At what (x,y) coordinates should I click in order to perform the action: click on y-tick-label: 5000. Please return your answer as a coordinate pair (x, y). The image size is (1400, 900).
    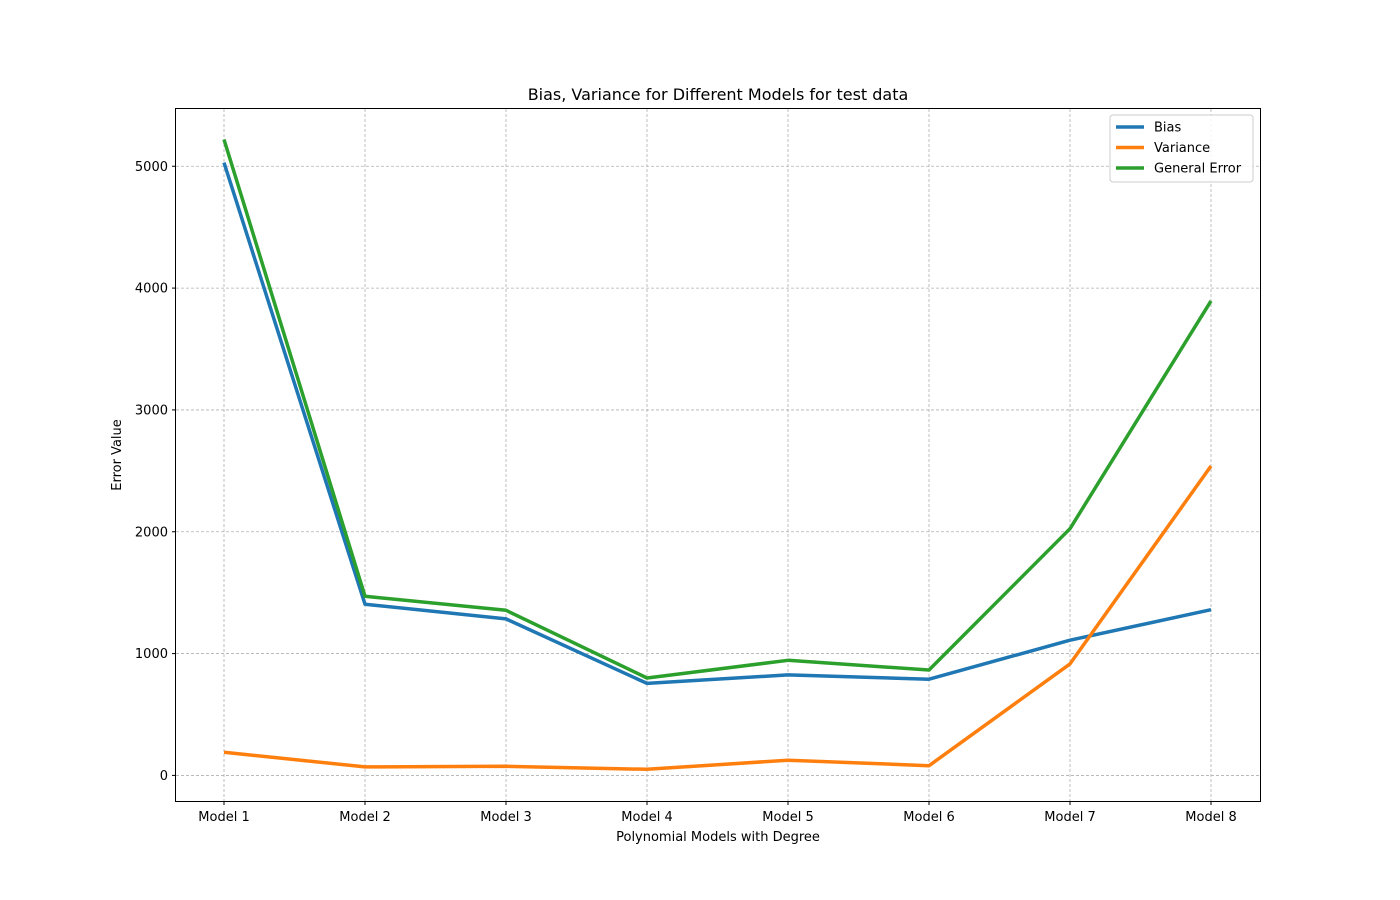
    Looking at the image, I should click on (151, 167).